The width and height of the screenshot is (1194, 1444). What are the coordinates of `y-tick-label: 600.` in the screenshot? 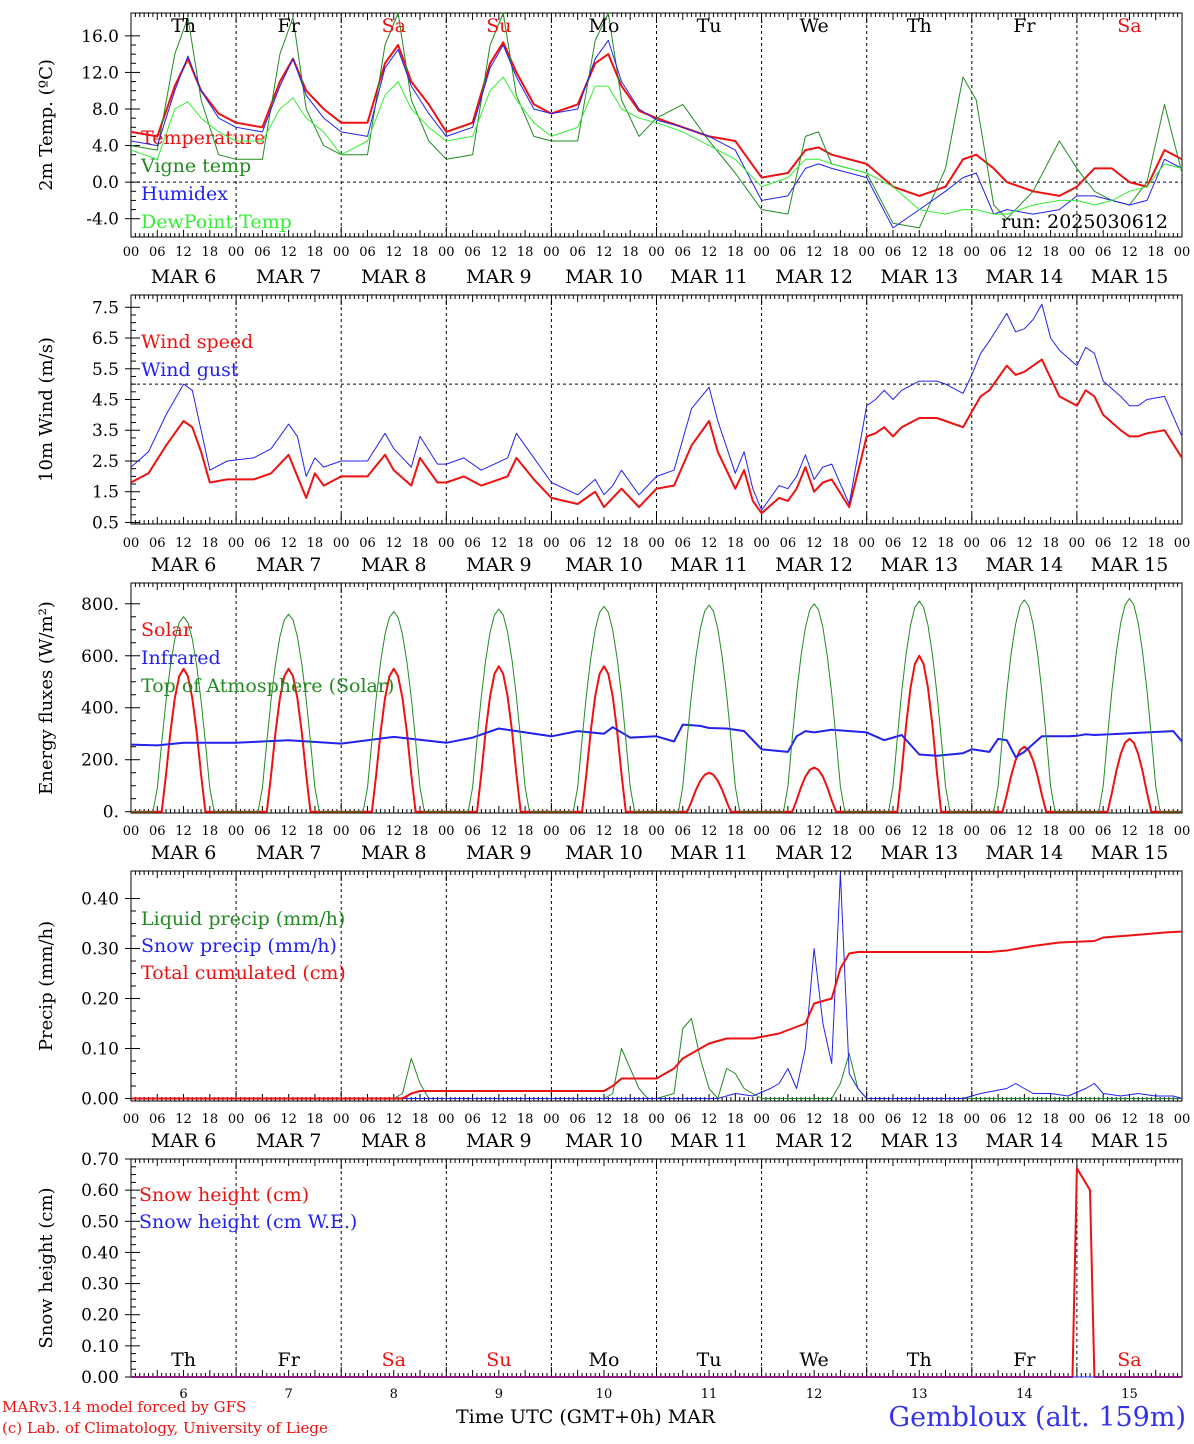 It's located at (100, 657).